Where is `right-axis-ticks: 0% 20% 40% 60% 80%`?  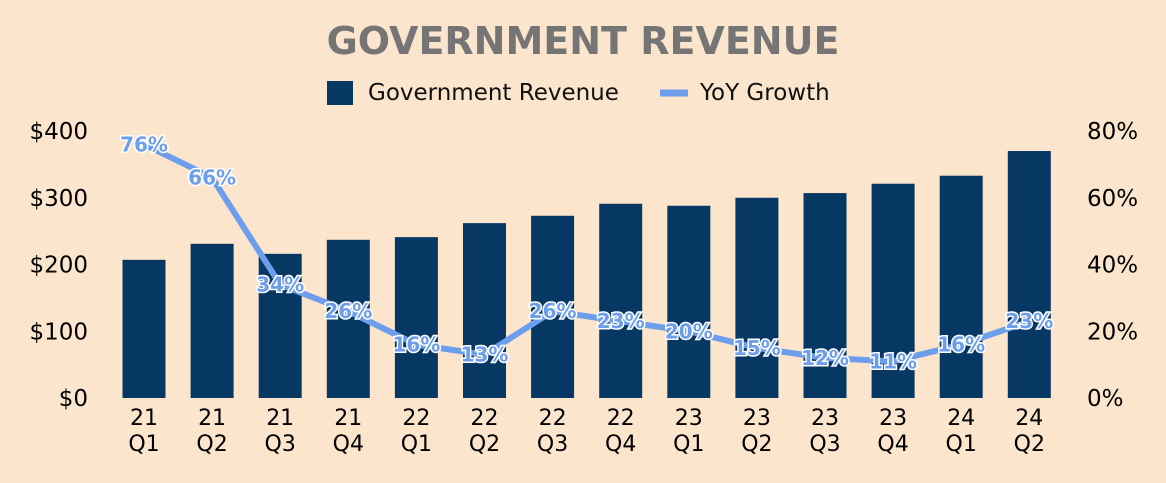
right-axis-ticks: 0% 20% 40% 60% 80% is located at coordinates (1112, 265).